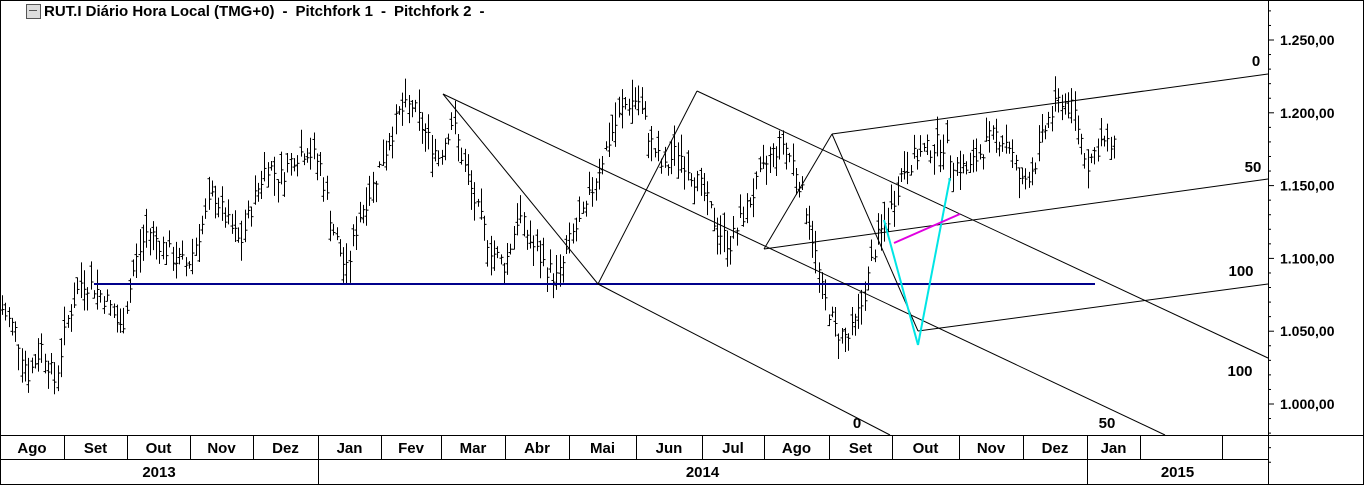  What do you see at coordinates (669, 448) in the screenshot?
I see `month-label: Jun` at bounding box center [669, 448].